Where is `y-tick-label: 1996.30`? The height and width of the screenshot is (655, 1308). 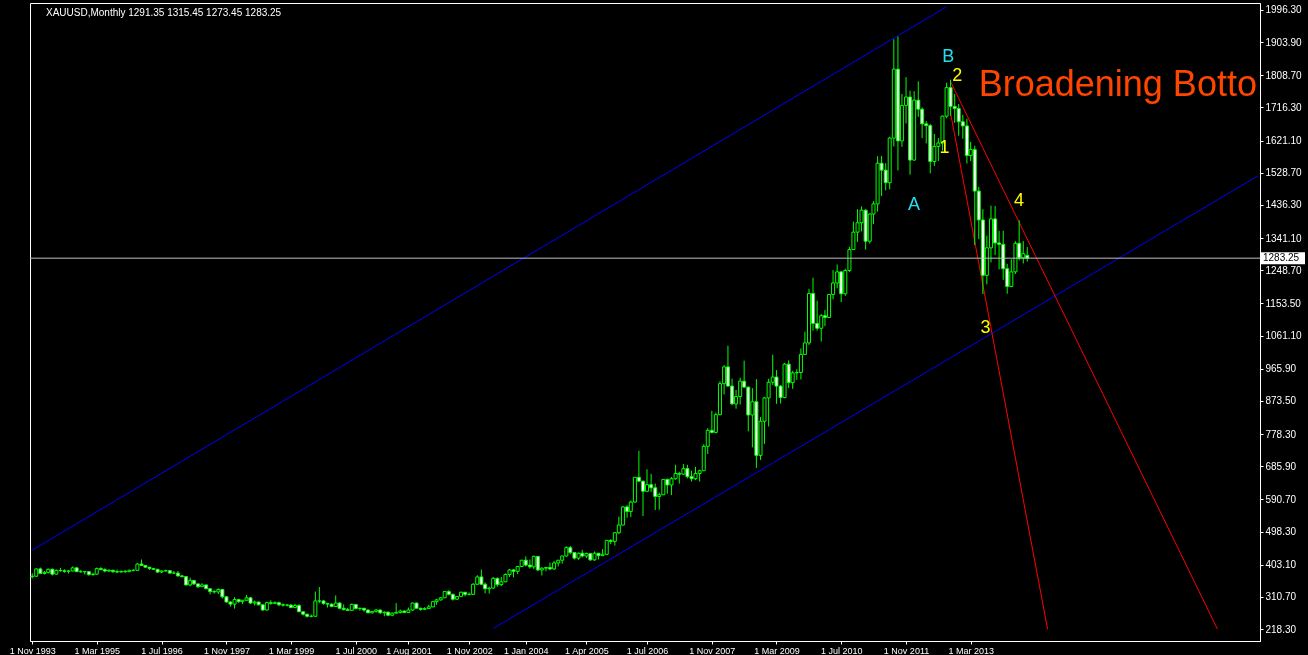 y-tick-label: 1996.30 is located at coordinates (1284, 10).